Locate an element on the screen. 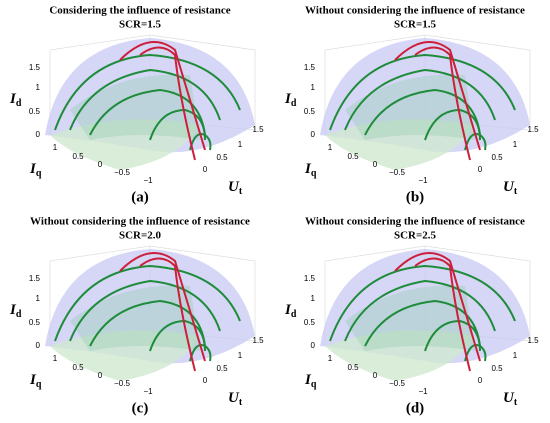 The image size is (550, 423). panel-label: (d) is located at coordinates (415, 408).